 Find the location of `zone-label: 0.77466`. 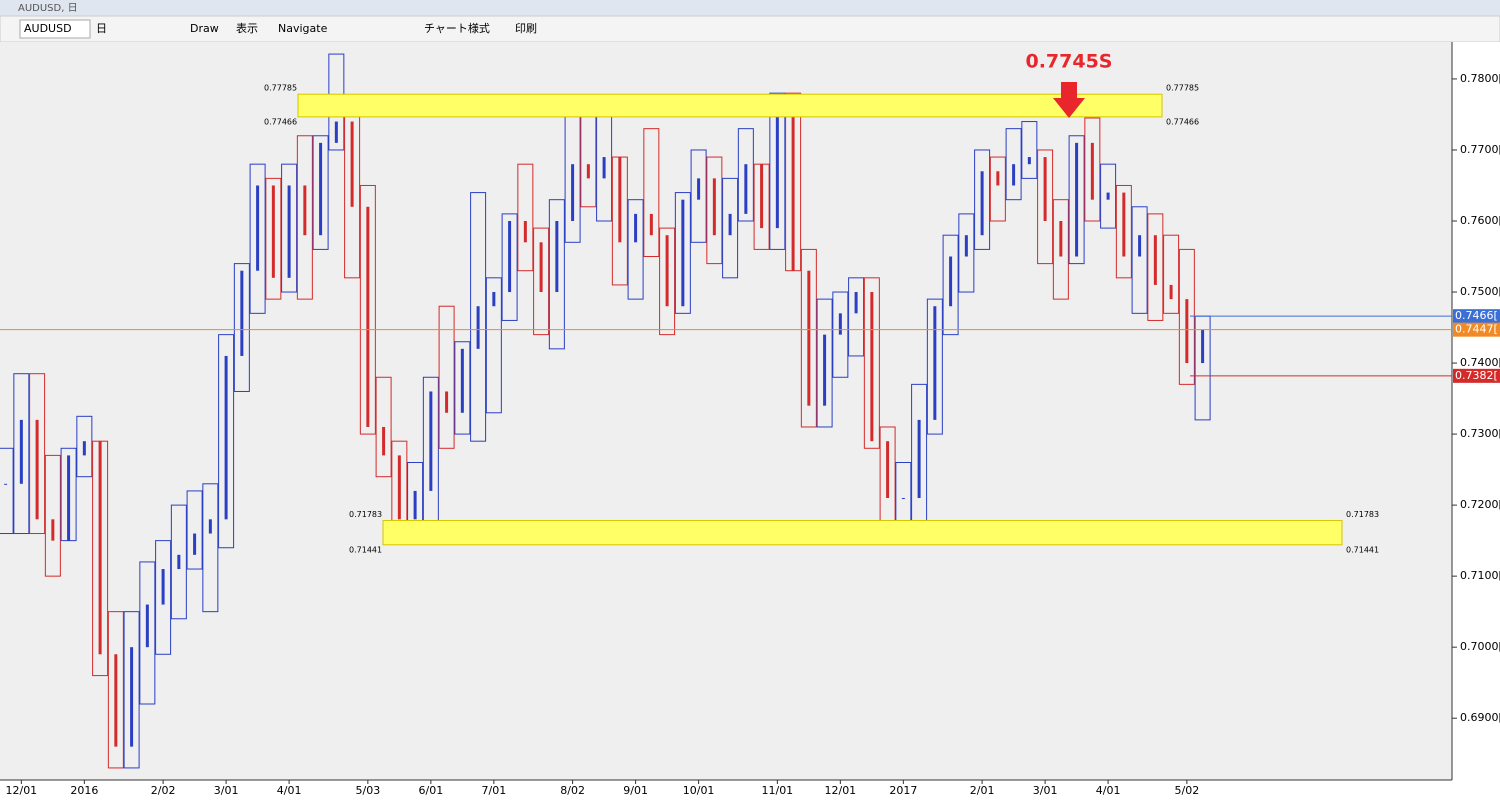

zone-label: 0.77466 is located at coordinates (1182, 121).